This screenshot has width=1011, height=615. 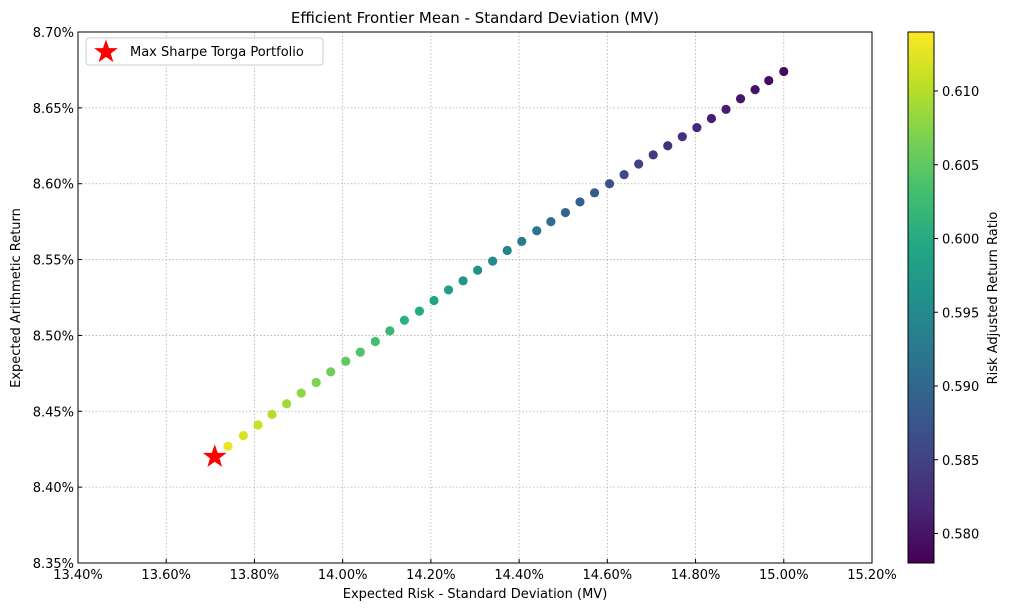 I want to click on colorbar-tick-label: 0.590, so click(x=960, y=387).